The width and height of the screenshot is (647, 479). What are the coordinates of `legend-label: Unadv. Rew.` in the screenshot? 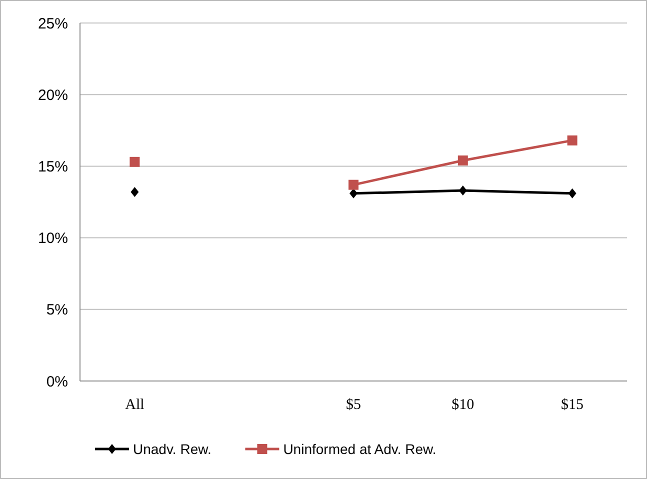 It's located at (172, 448).